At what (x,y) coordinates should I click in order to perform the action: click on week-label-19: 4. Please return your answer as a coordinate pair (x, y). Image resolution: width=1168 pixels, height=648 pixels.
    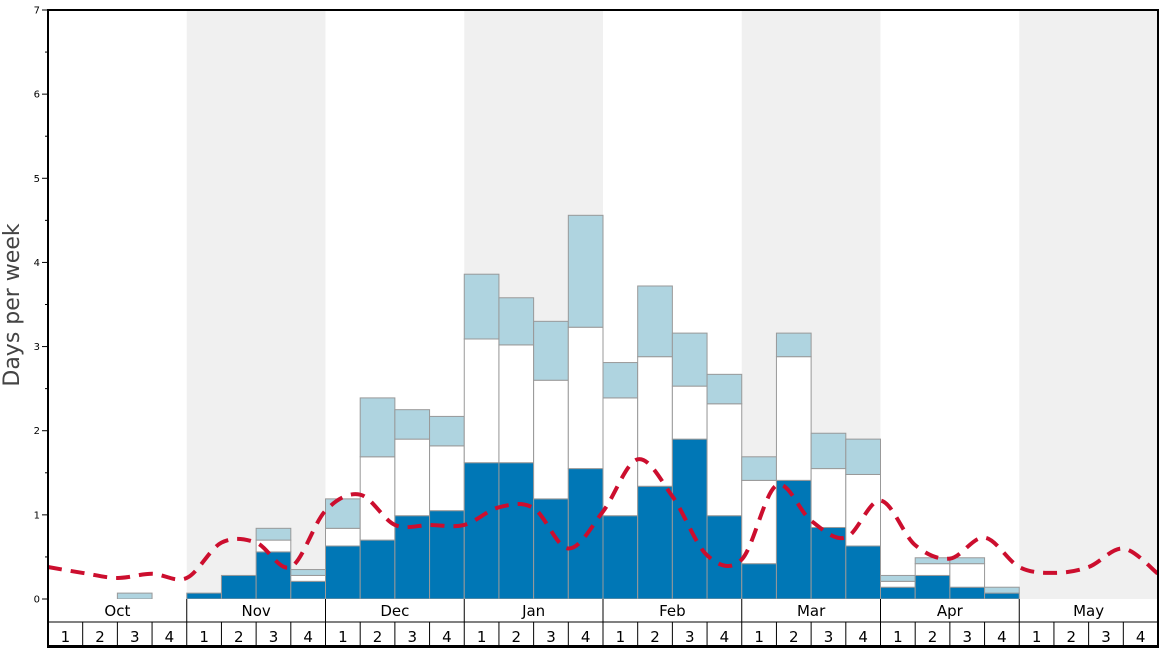
    Looking at the image, I should click on (725, 637).